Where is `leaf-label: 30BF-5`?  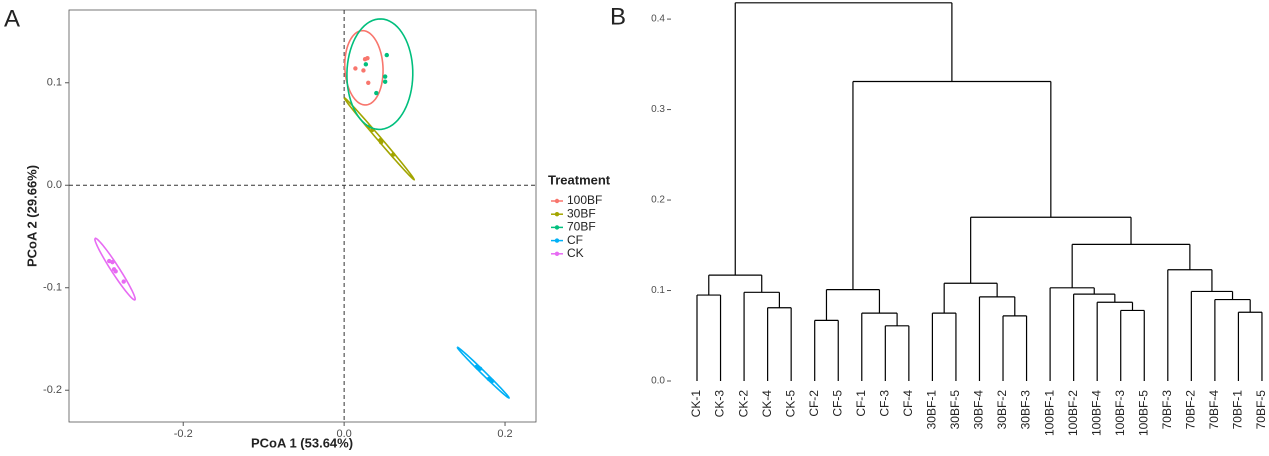
leaf-label: 30BF-5 is located at coordinates (955, 410).